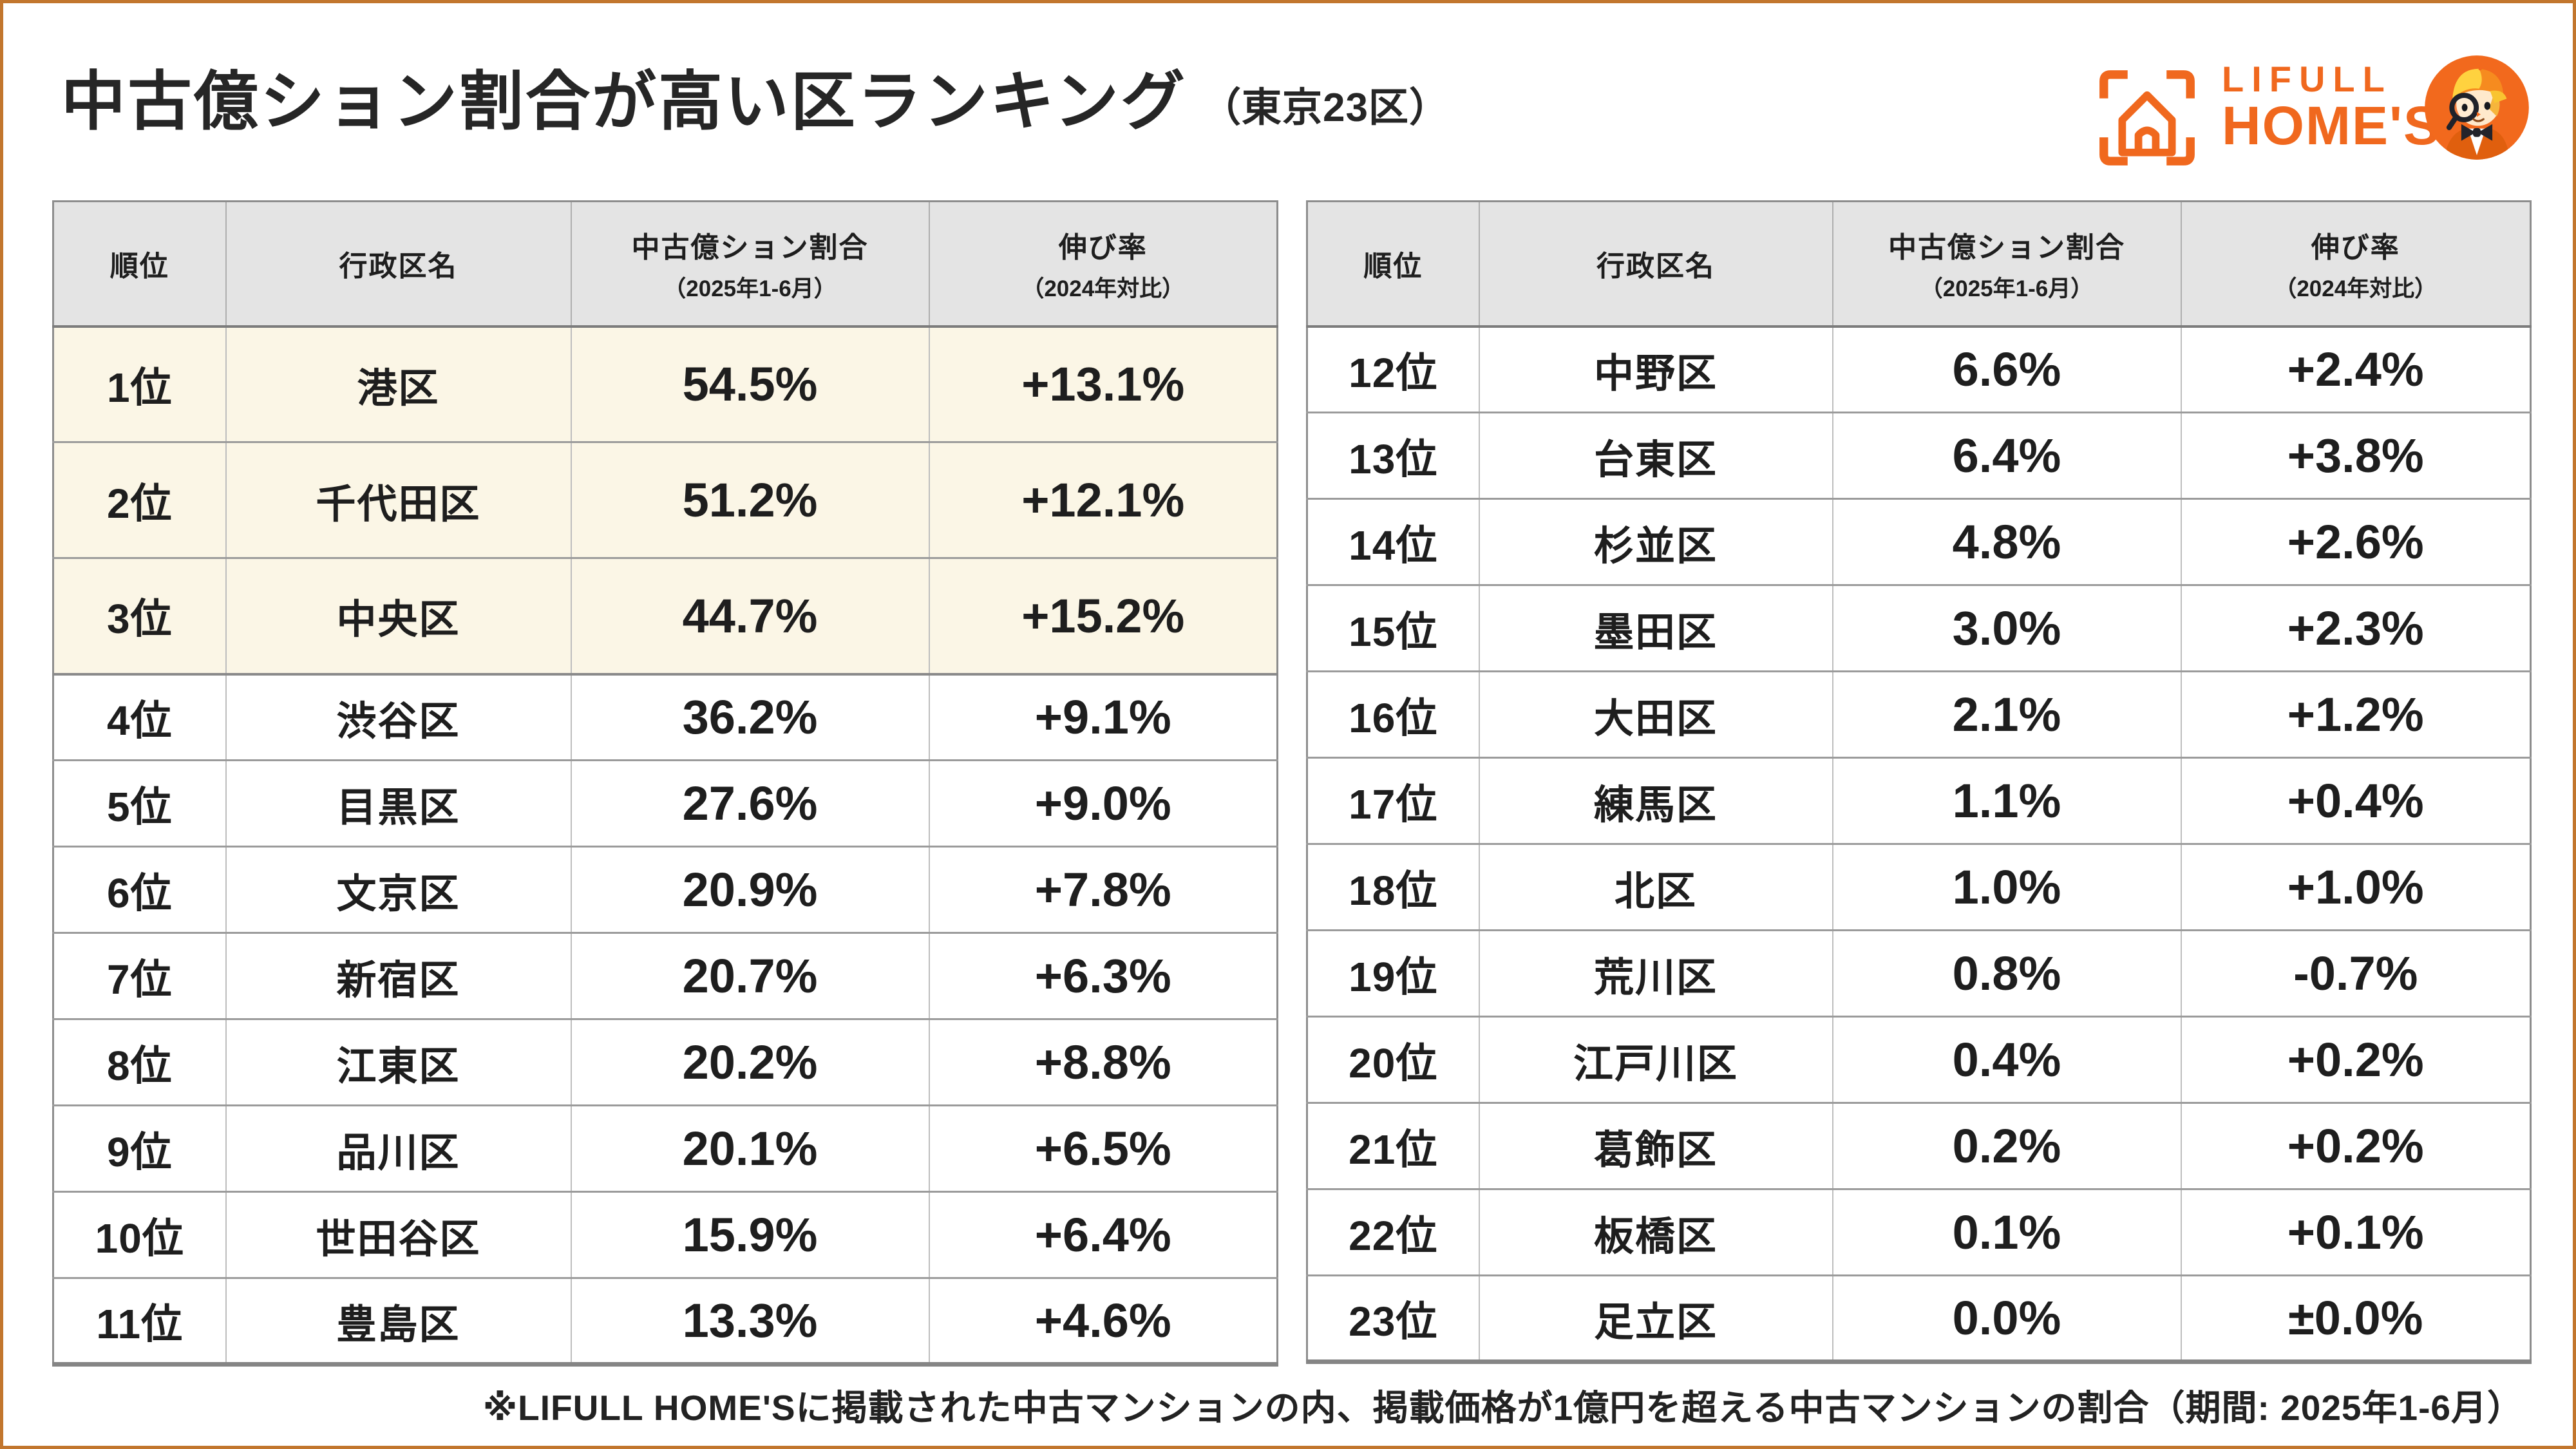 The image size is (2576, 1449). I want to click on table-row: 6位 文京区 20.9% +7.8%, so click(665, 889).